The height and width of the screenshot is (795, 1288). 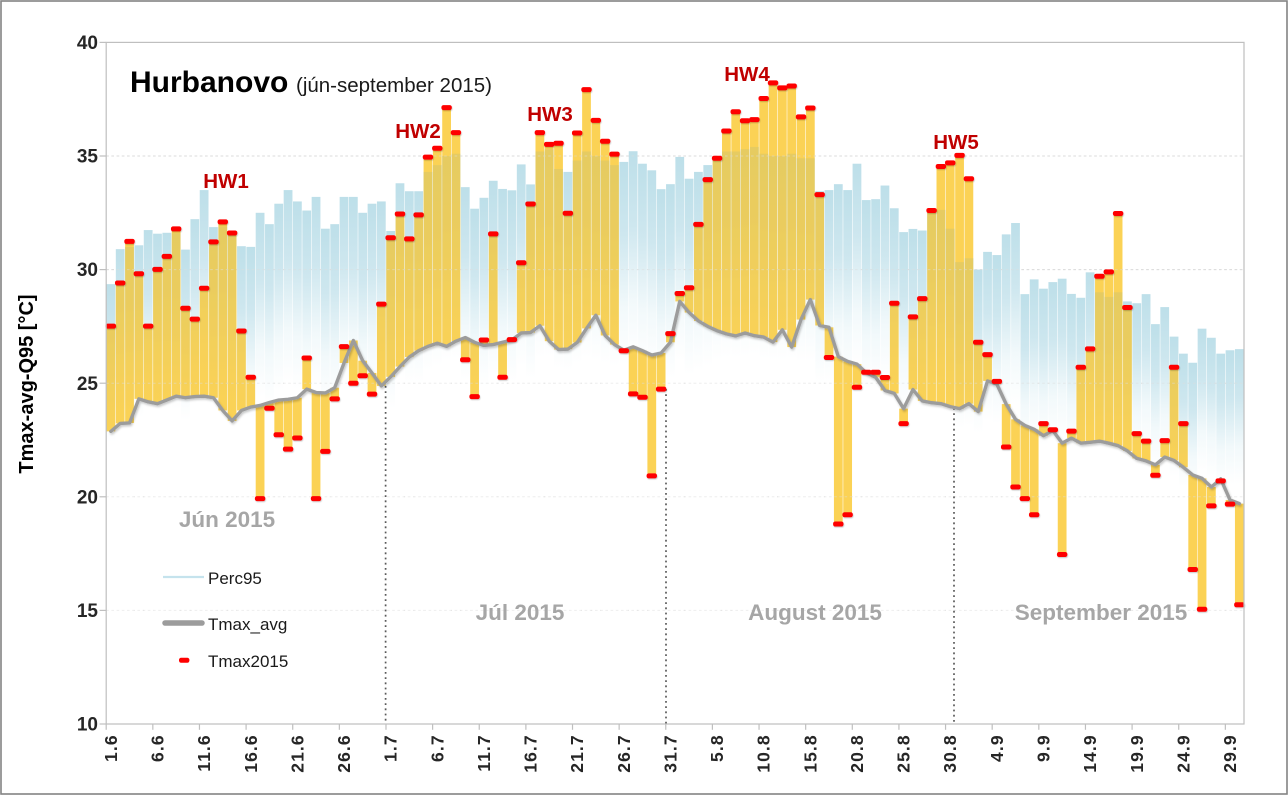 I want to click on svg-text: Hurbanovo, so click(x=209, y=82).